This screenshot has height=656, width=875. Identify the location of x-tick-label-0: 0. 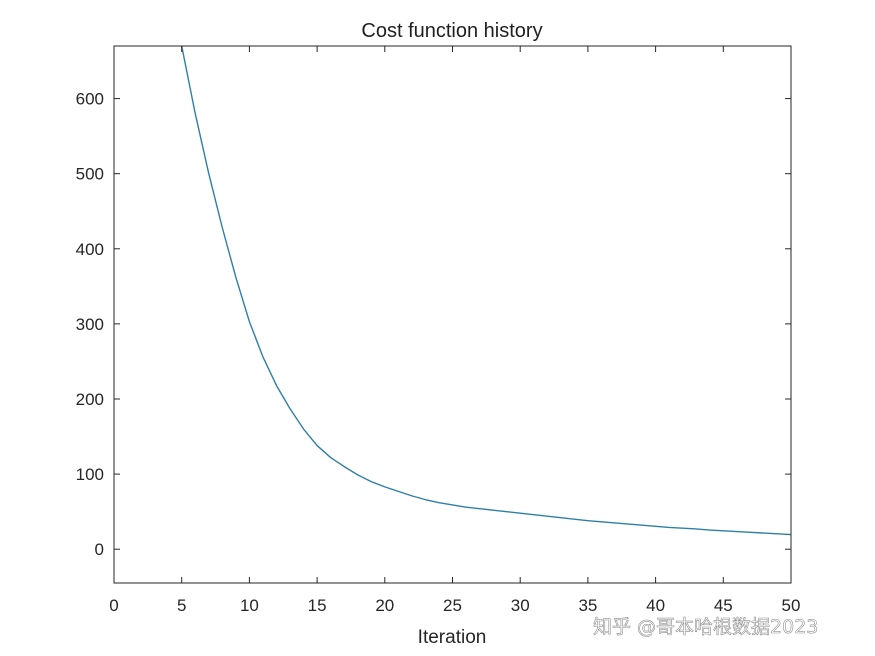
(113, 605).